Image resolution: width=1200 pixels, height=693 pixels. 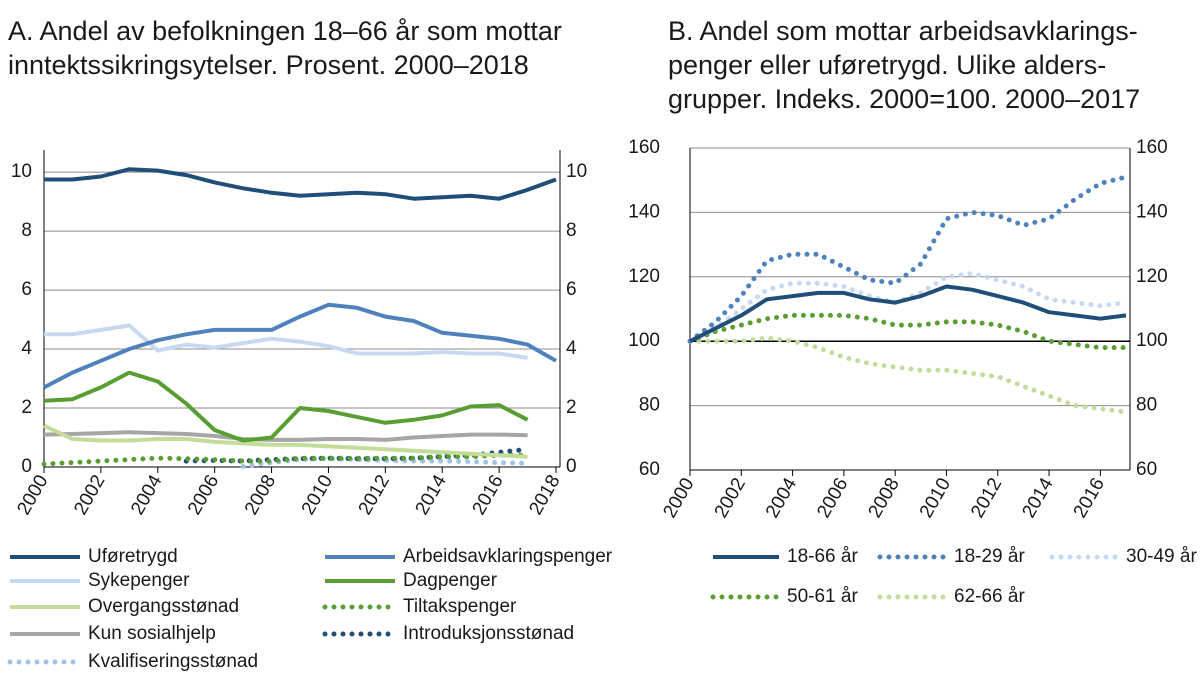 What do you see at coordinates (26, 466) in the screenshot?
I see `y-tick-label: 0` at bounding box center [26, 466].